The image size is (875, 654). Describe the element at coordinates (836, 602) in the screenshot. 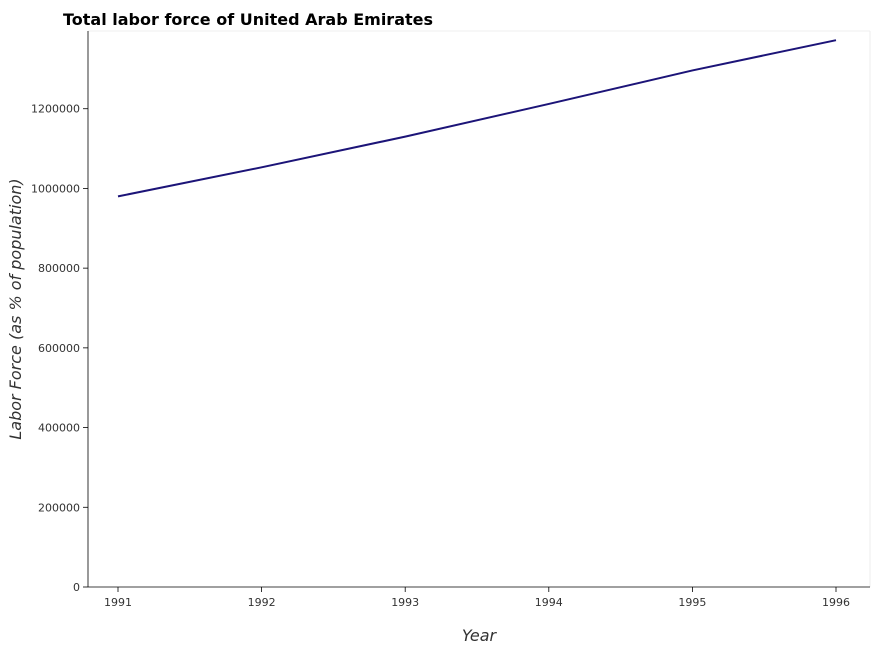

I see `x-tick-label: 1996` at that location.